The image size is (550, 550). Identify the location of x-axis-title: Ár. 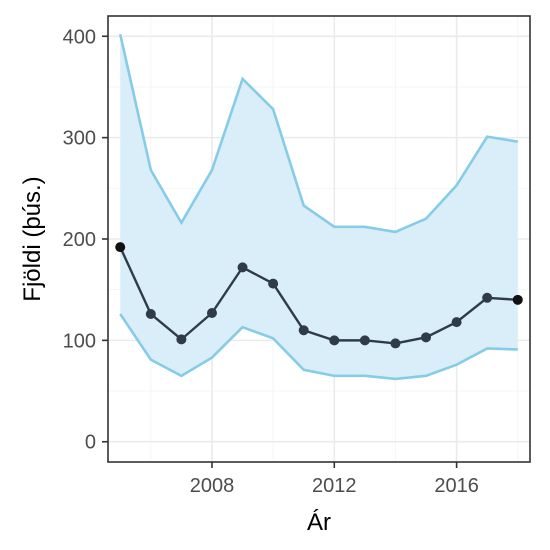
(319, 522).